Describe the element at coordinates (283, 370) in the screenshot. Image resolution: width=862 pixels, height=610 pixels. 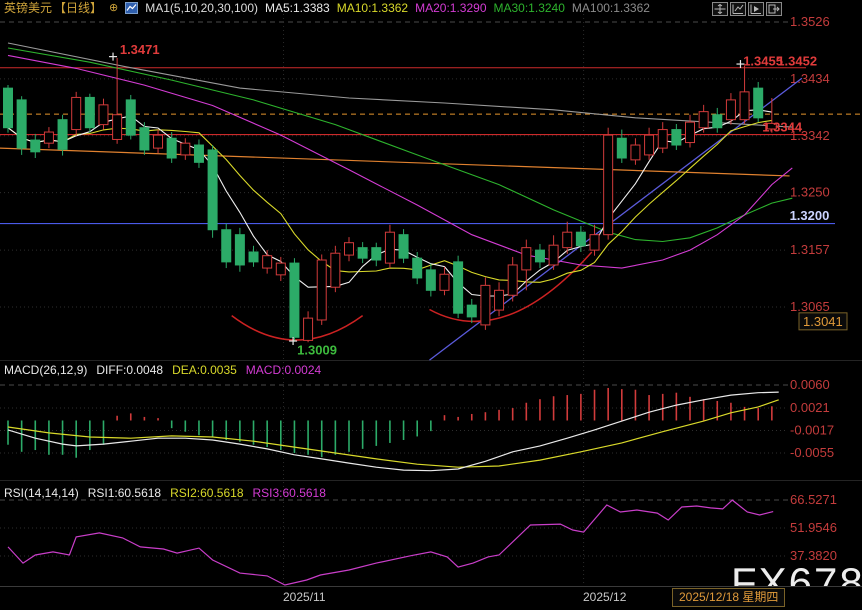
I see `macd-value: MACD:0.0024` at that location.